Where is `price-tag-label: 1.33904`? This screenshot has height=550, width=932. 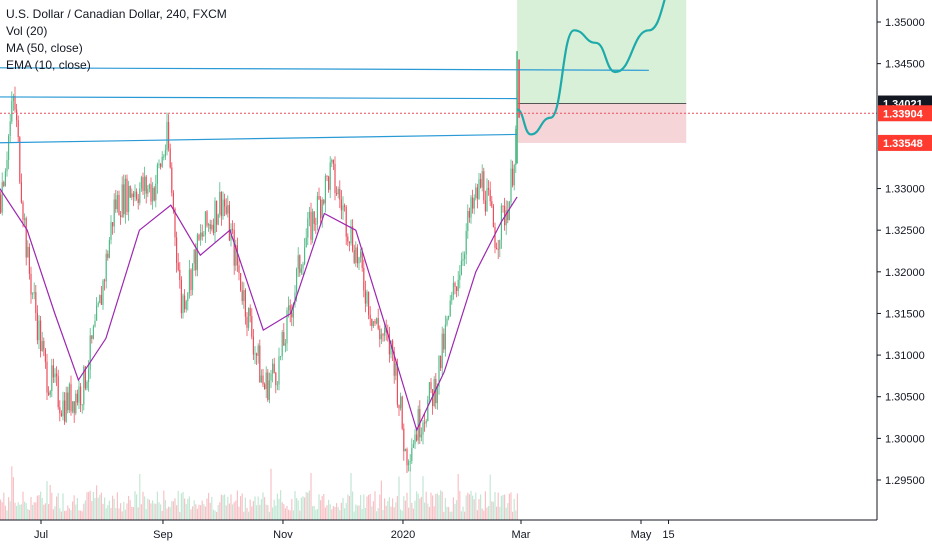
price-tag-label: 1.33904 is located at coordinates (903, 114).